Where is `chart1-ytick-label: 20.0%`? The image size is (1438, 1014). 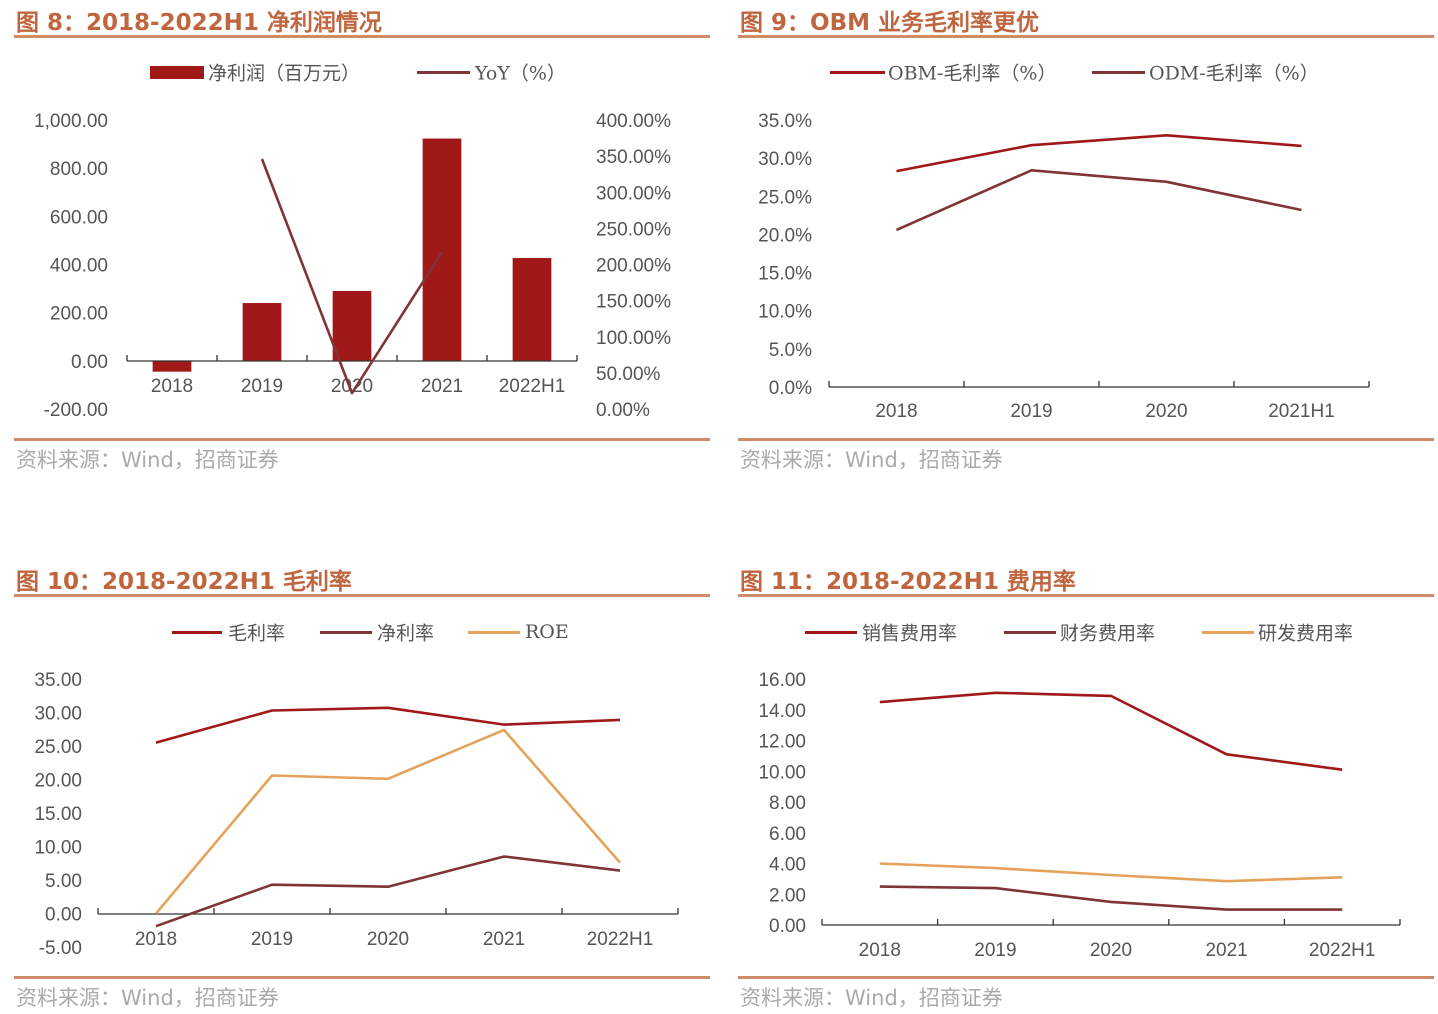
chart1-ytick-label: 20.0% is located at coordinates (785, 235).